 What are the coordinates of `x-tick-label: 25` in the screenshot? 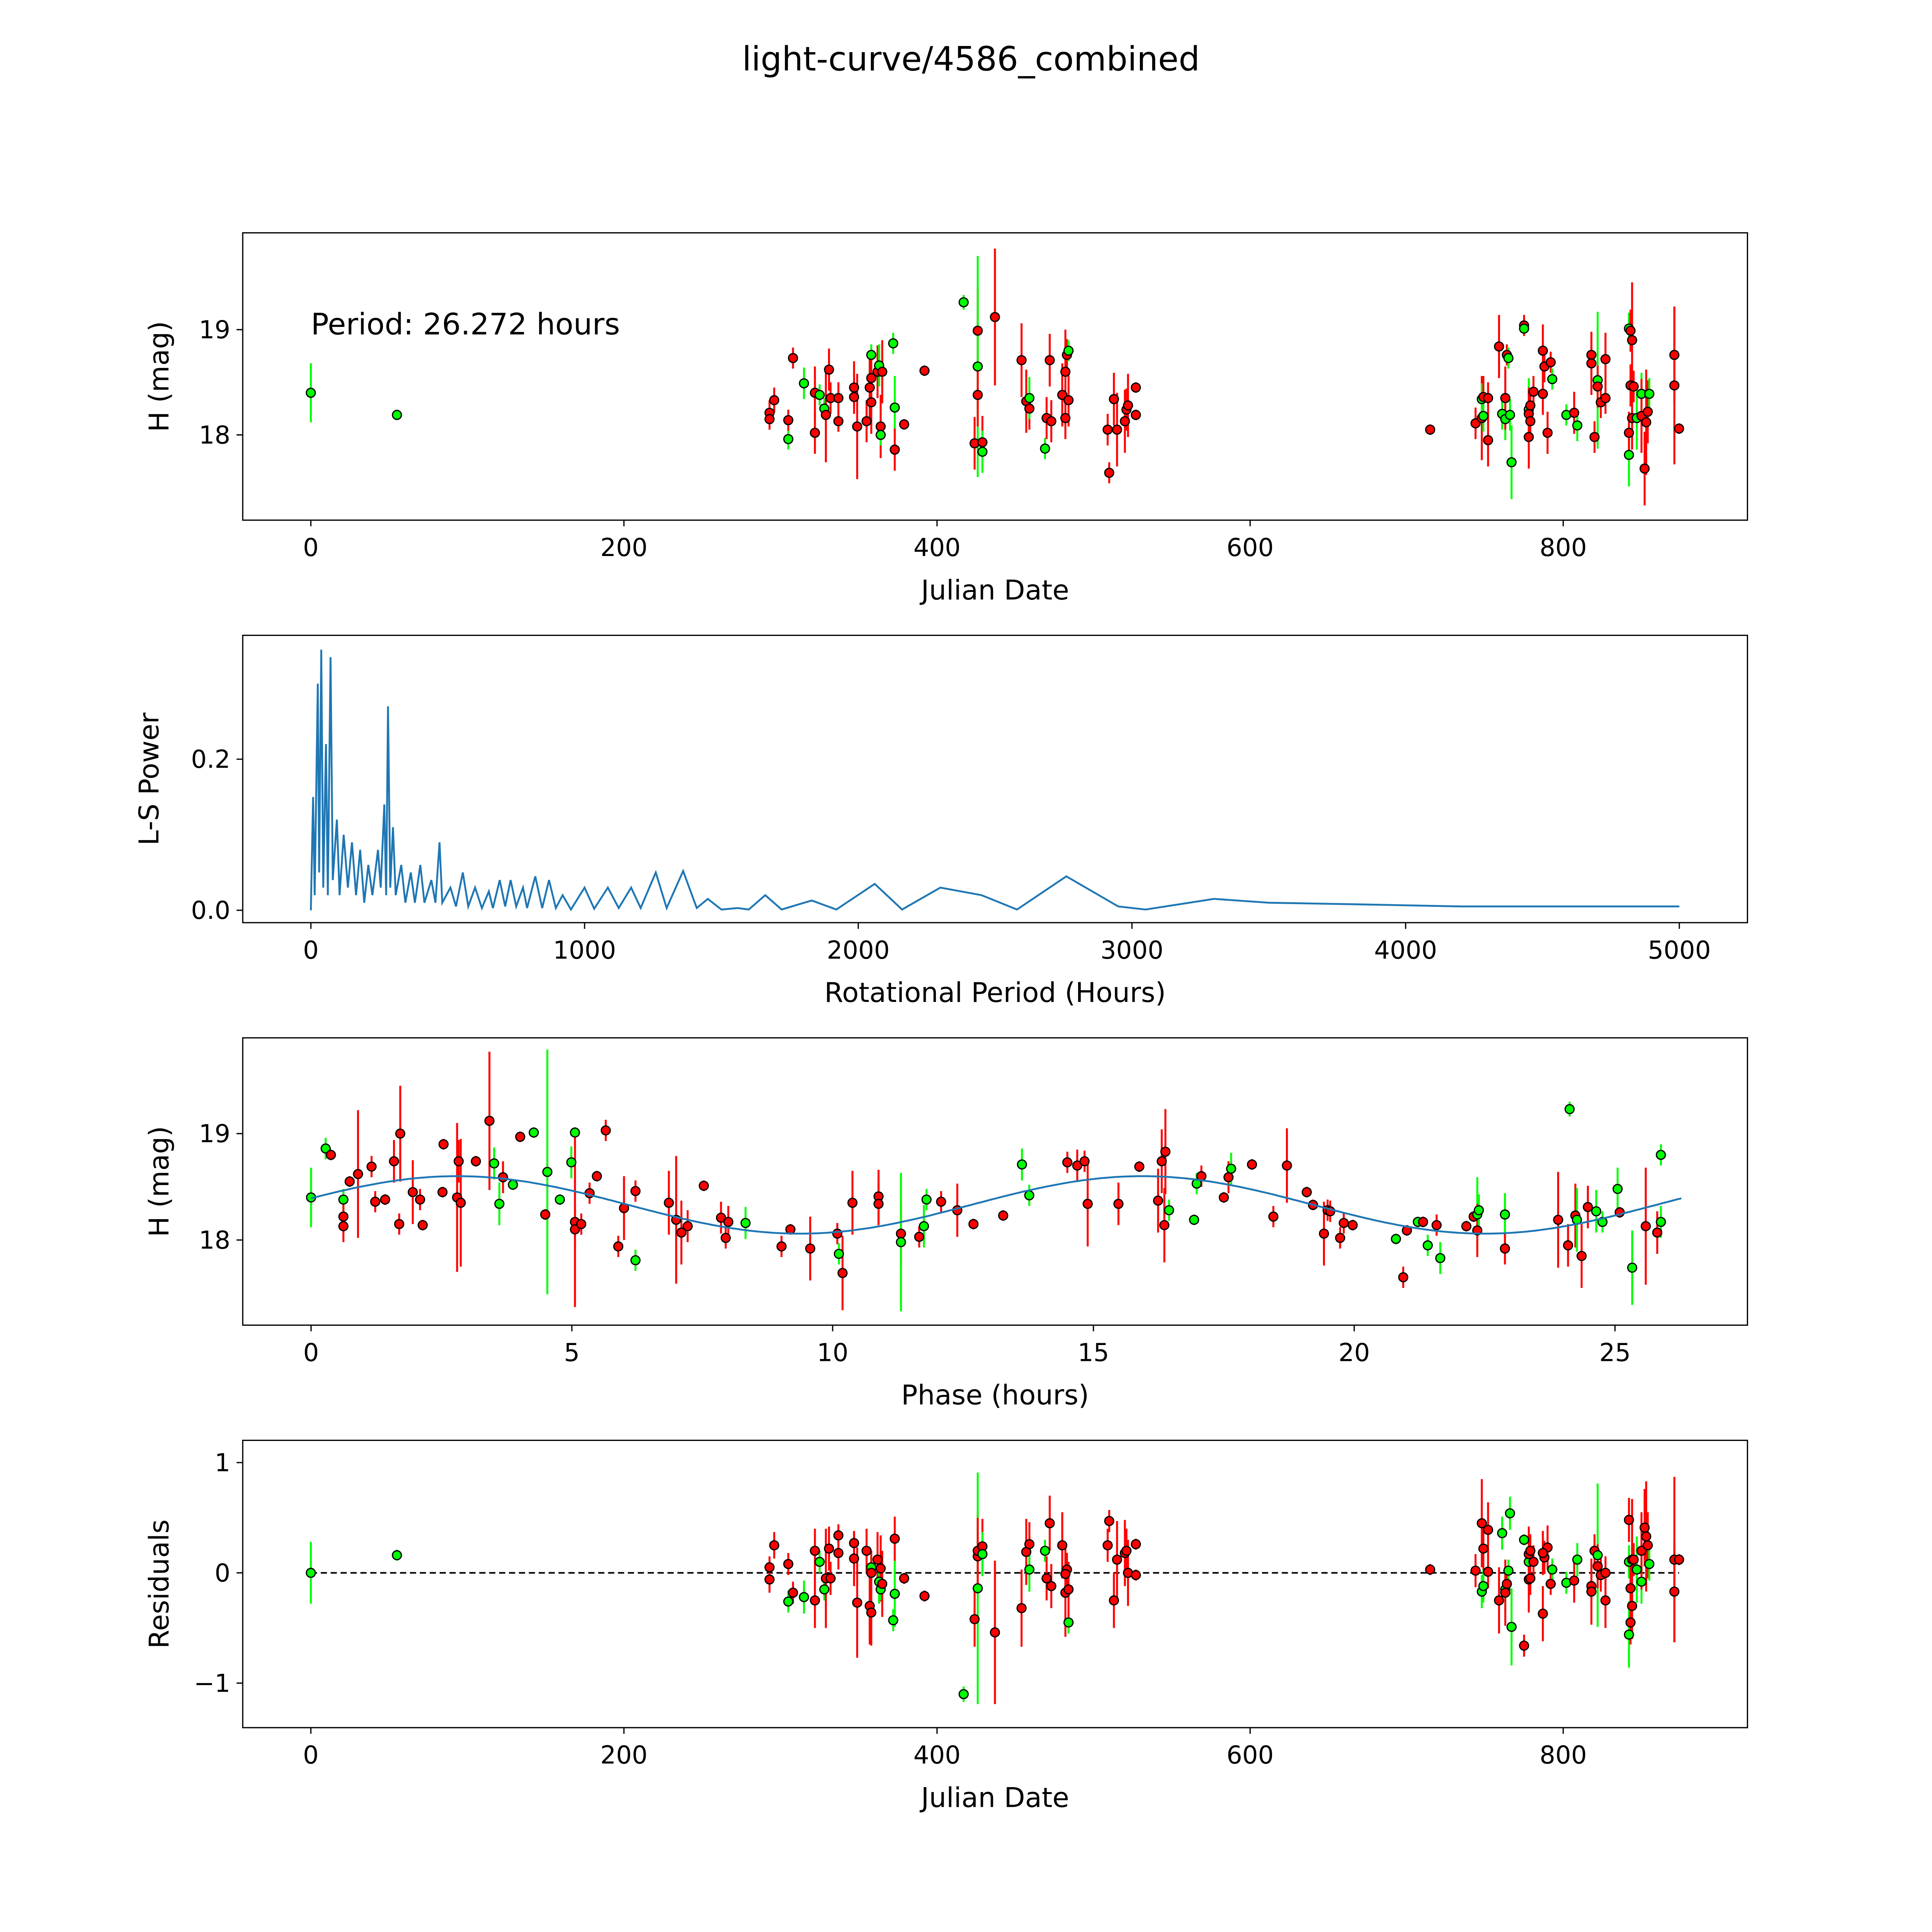 It's located at (1615, 1353).